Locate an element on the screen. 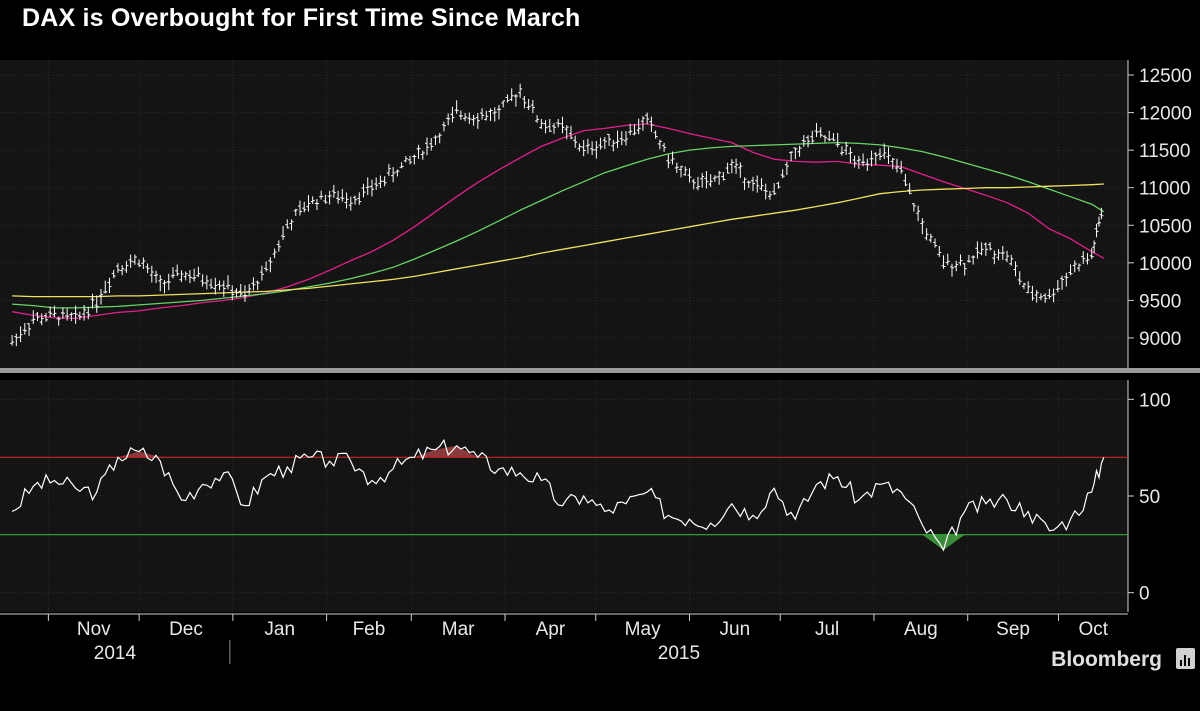  rsi-y-tick-label: 100 is located at coordinates (1155, 400).